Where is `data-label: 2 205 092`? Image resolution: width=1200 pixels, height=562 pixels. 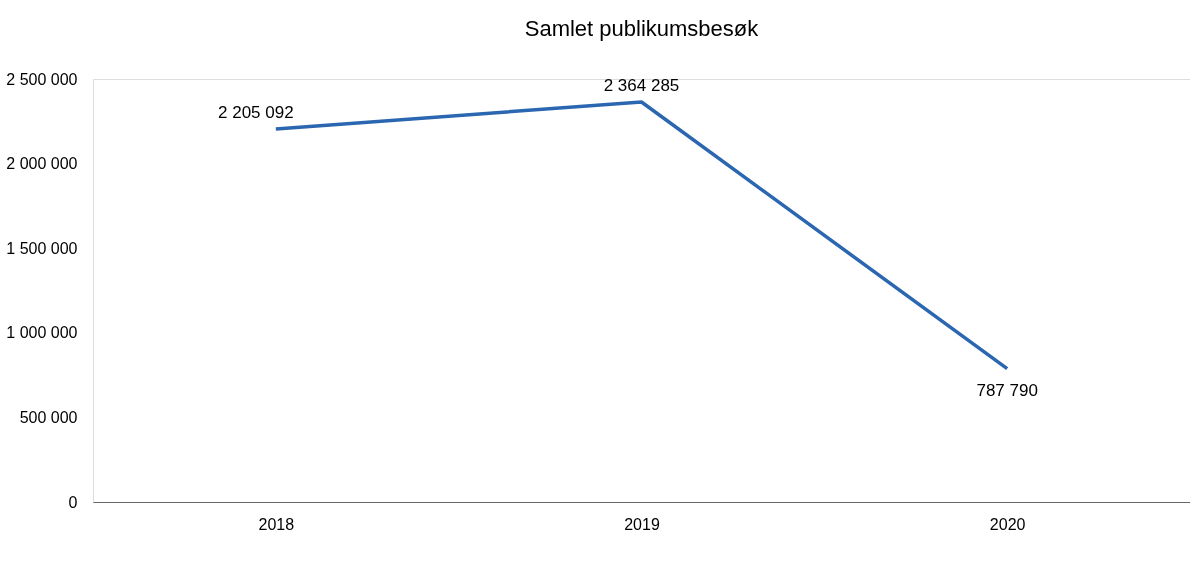 data-label: 2 205 092 is located at coordinates (256, 112).